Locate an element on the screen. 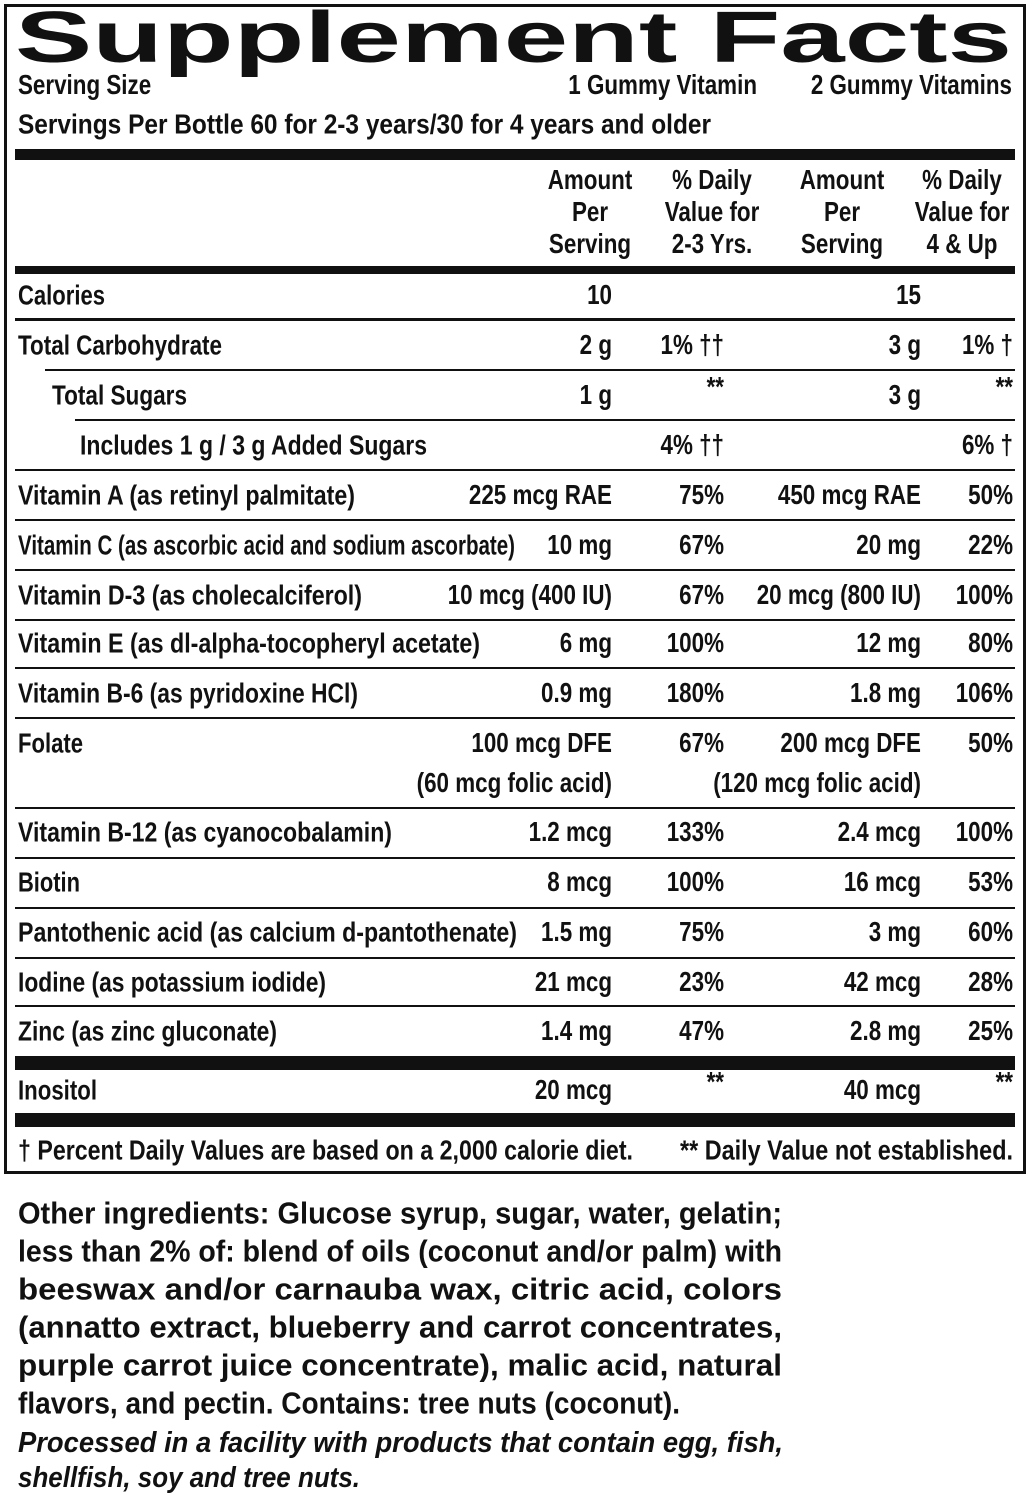 This screenshot has width=1030, height=1500. amount-2: 2.8 mg is located at coordinates (885, 1031).